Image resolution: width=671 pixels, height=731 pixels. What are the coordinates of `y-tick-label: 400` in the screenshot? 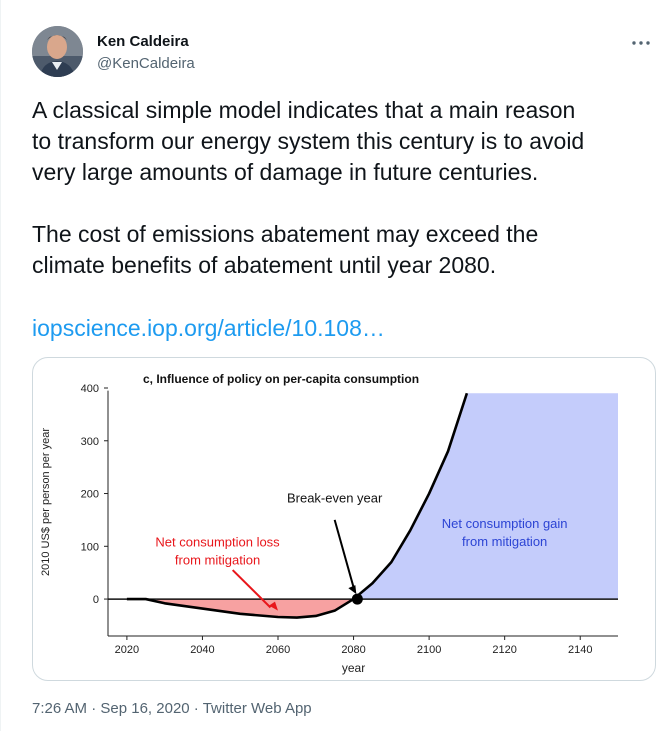 It's located at (90, 389).